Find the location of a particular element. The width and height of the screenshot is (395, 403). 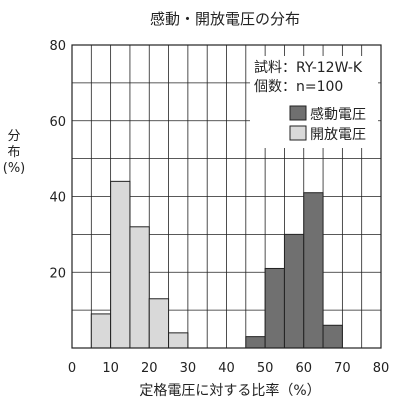

y-tick-label: 20 is located at coordinates (57, 273).